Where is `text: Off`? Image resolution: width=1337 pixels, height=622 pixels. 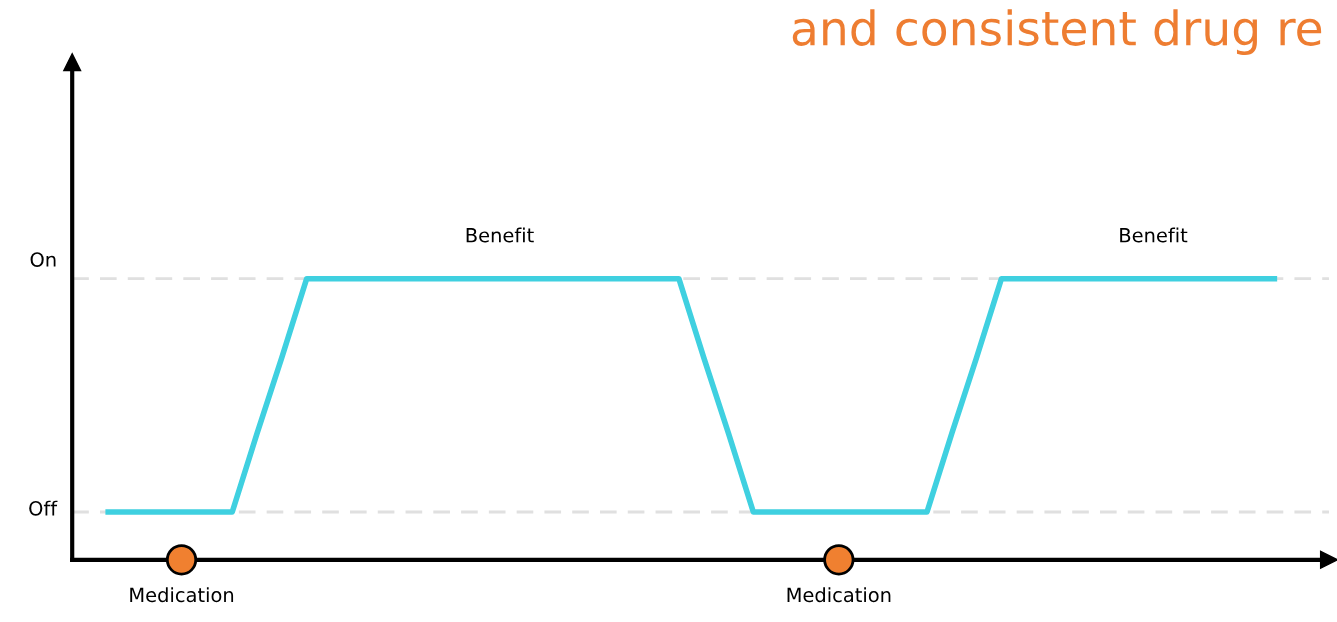
text: Off is located at coordinates (43, 508).